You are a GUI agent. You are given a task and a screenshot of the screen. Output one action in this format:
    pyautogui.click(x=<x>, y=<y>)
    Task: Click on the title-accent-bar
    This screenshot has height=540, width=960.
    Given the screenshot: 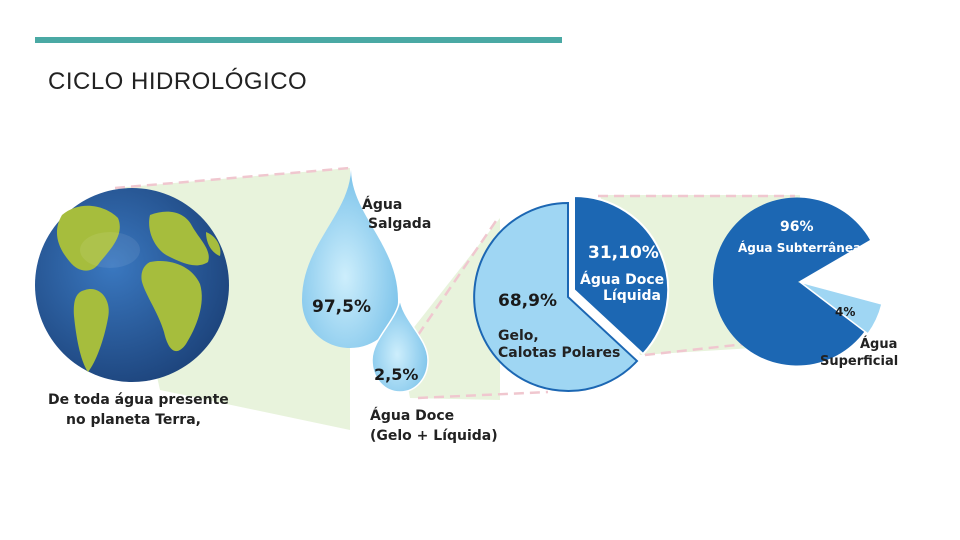 What is the action you would take?
    pyautogui.click(x=298, y=40)
    